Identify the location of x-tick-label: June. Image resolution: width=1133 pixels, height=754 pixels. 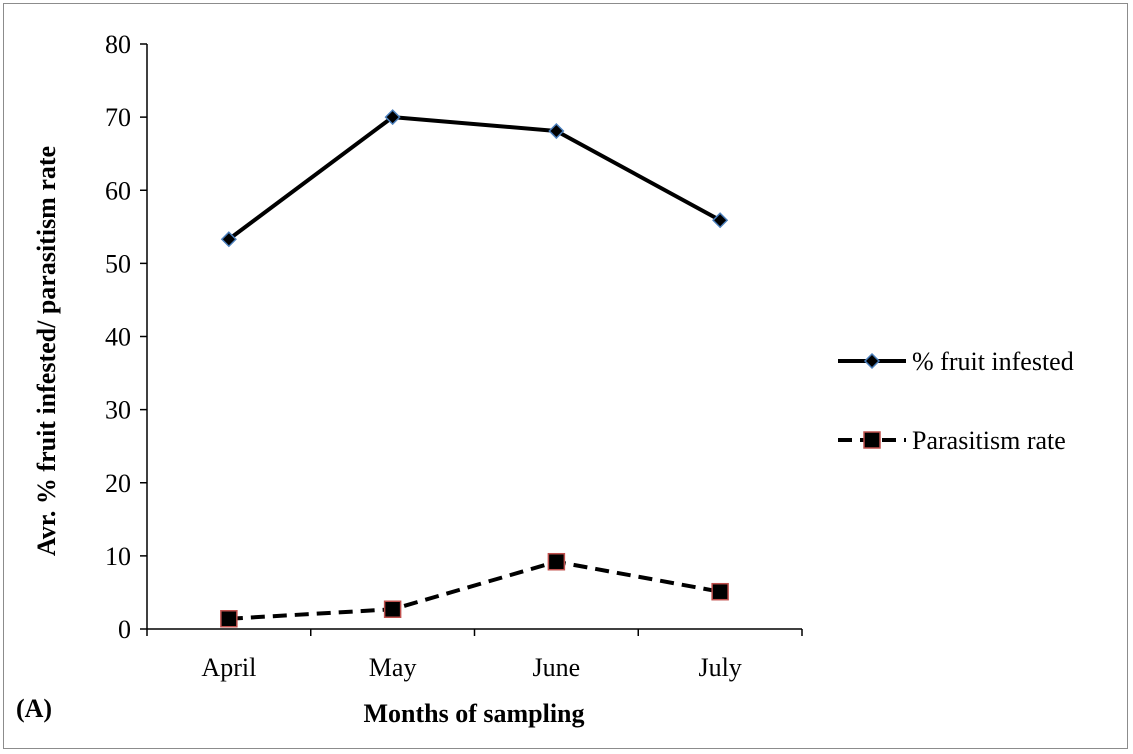
(557, 667).